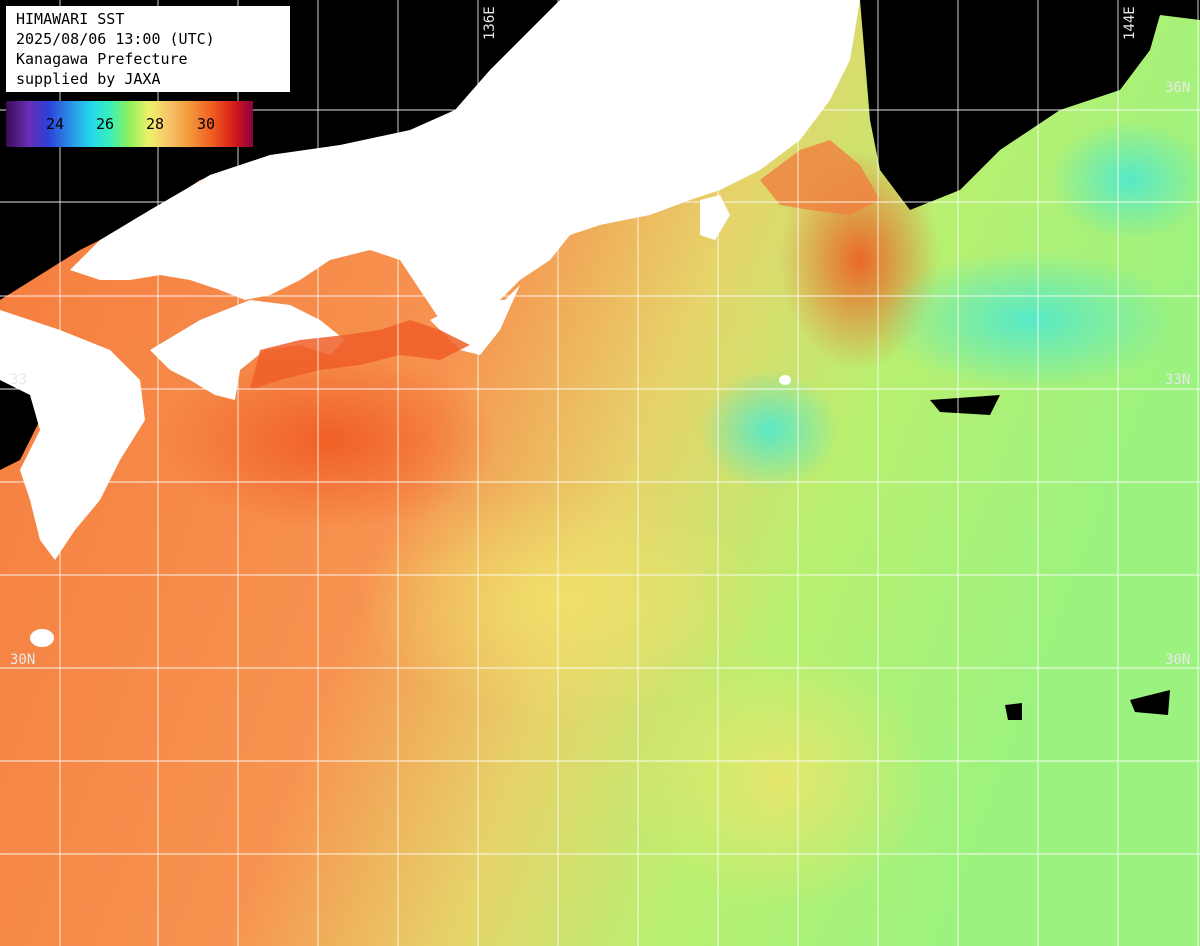 This screenshot has height=946, width=1200. Describe the element at coordinates (102, 59) in the screenshot. I see `region-name: Kanagawa Prefecture` at that location.